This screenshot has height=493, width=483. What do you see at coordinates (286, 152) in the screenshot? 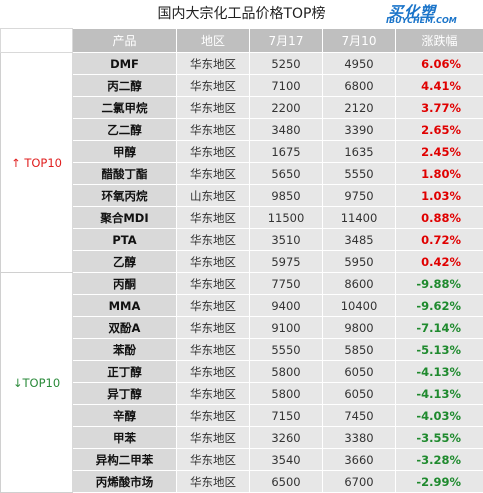
I see `price-current-cell: 1675` at bounding box center [286, 152].